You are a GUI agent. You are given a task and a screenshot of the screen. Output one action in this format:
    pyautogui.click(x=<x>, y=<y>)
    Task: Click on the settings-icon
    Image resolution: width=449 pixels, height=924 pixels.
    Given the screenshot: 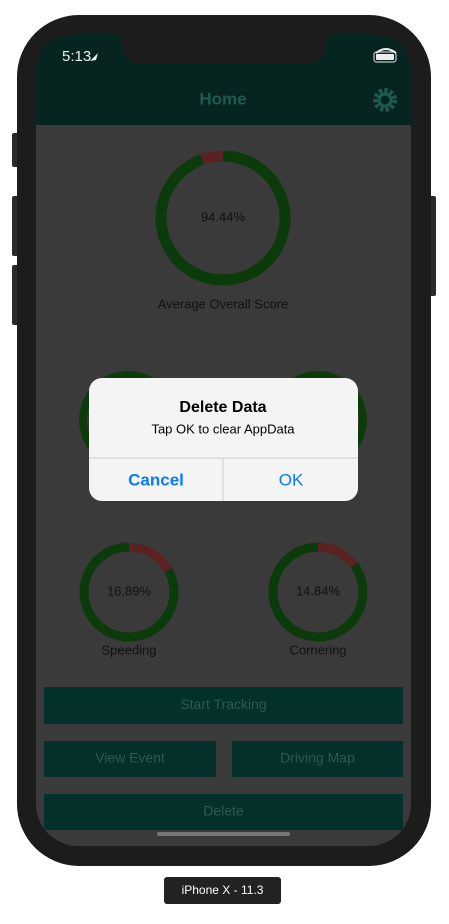 What is the action you would take?
    pyautogui.click(x=385, y=100)
    